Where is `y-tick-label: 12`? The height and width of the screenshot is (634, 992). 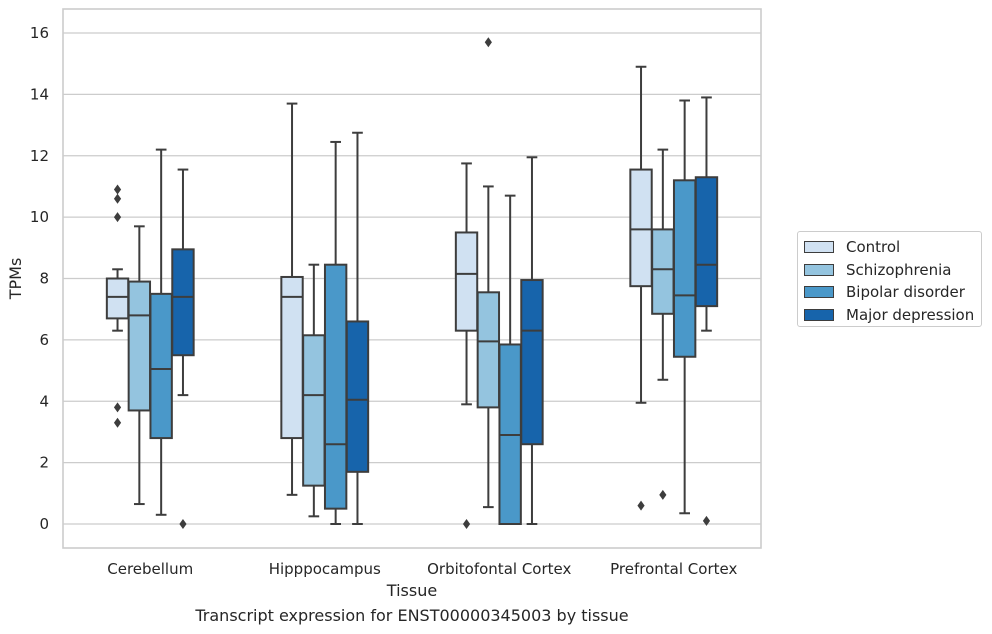
y-tick-label: 12 is located at coordinates (39, 156).